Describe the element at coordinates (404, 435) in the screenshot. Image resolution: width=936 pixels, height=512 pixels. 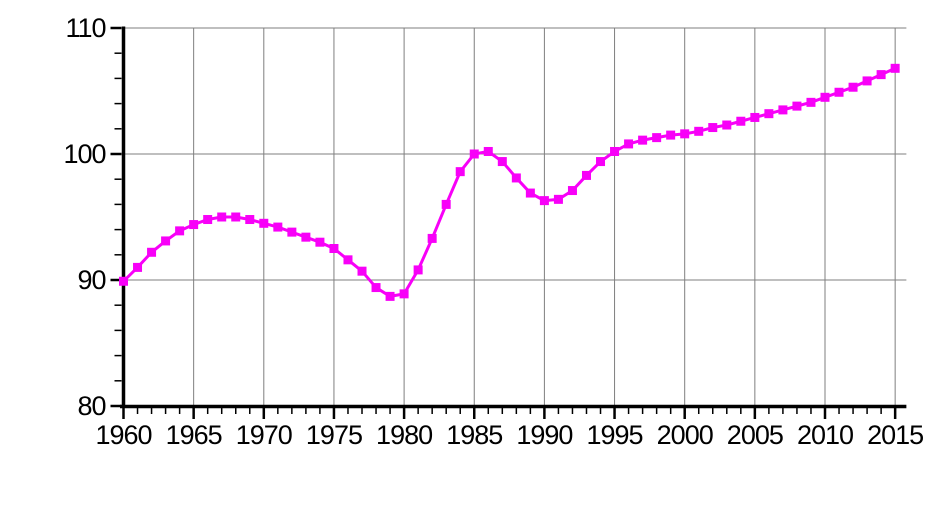
I see `x-tick-label: 1980` at that location.